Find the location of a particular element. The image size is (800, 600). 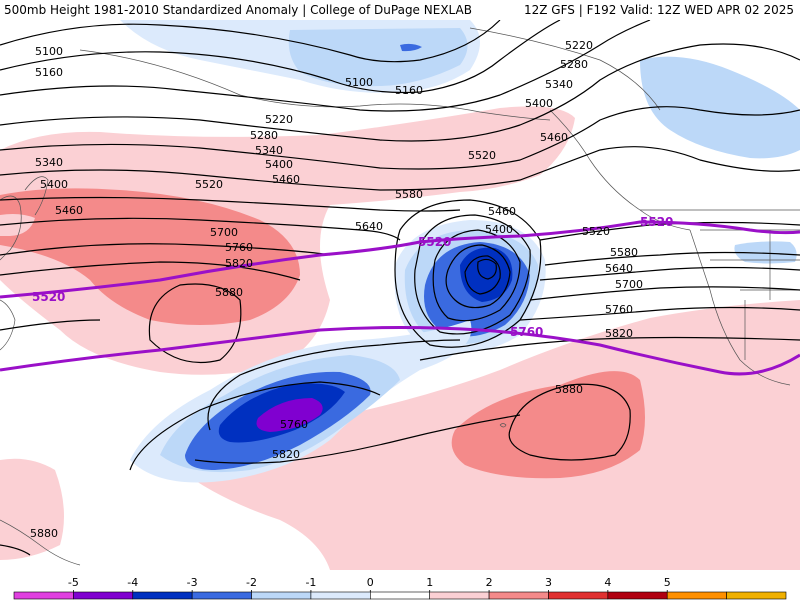

anomaly-colorbar: -5 -4 -3 -2 -1 0 1 2 3 4 5 is located at coordinates (400, 585).